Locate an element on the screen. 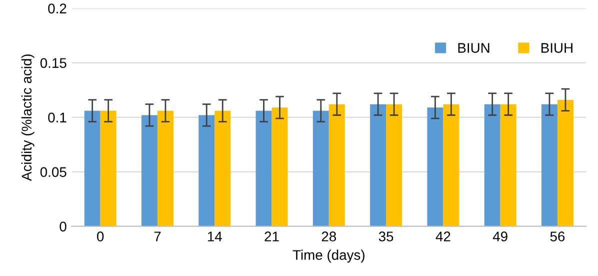 The width and height of the screenshot is (598, 276). x-tick-label: 0 is located at coordinates (100, 237).